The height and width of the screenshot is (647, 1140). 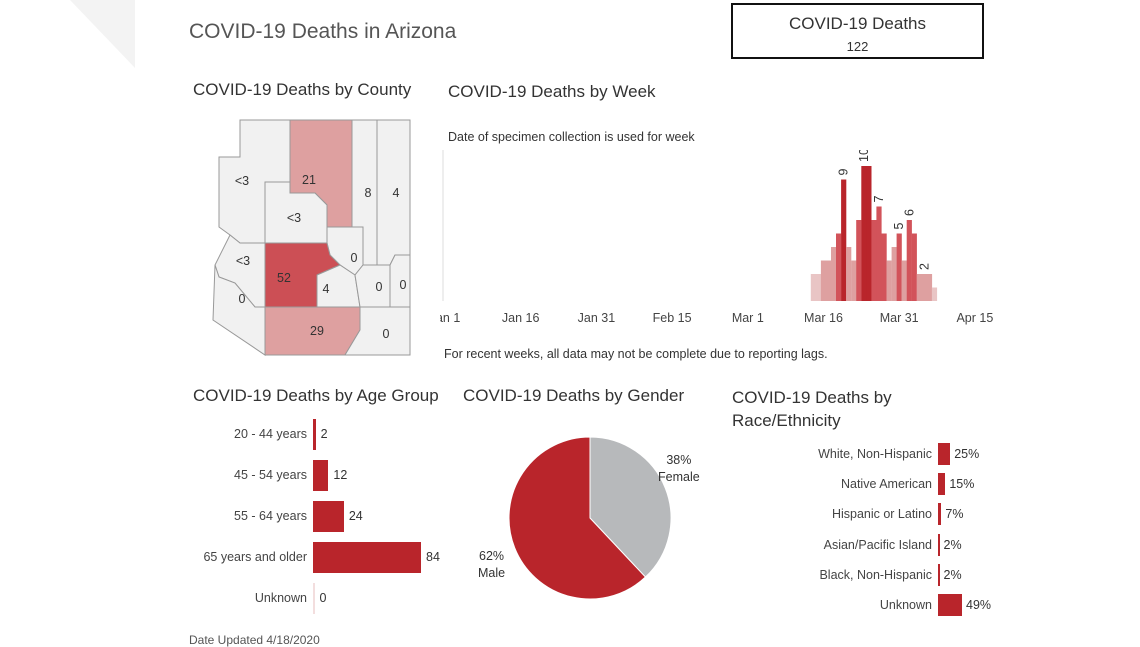 What do you see at coordinates (899, 226) in the screenshot?
I see `week-data-label: 5` at bounding box center [899, 226].